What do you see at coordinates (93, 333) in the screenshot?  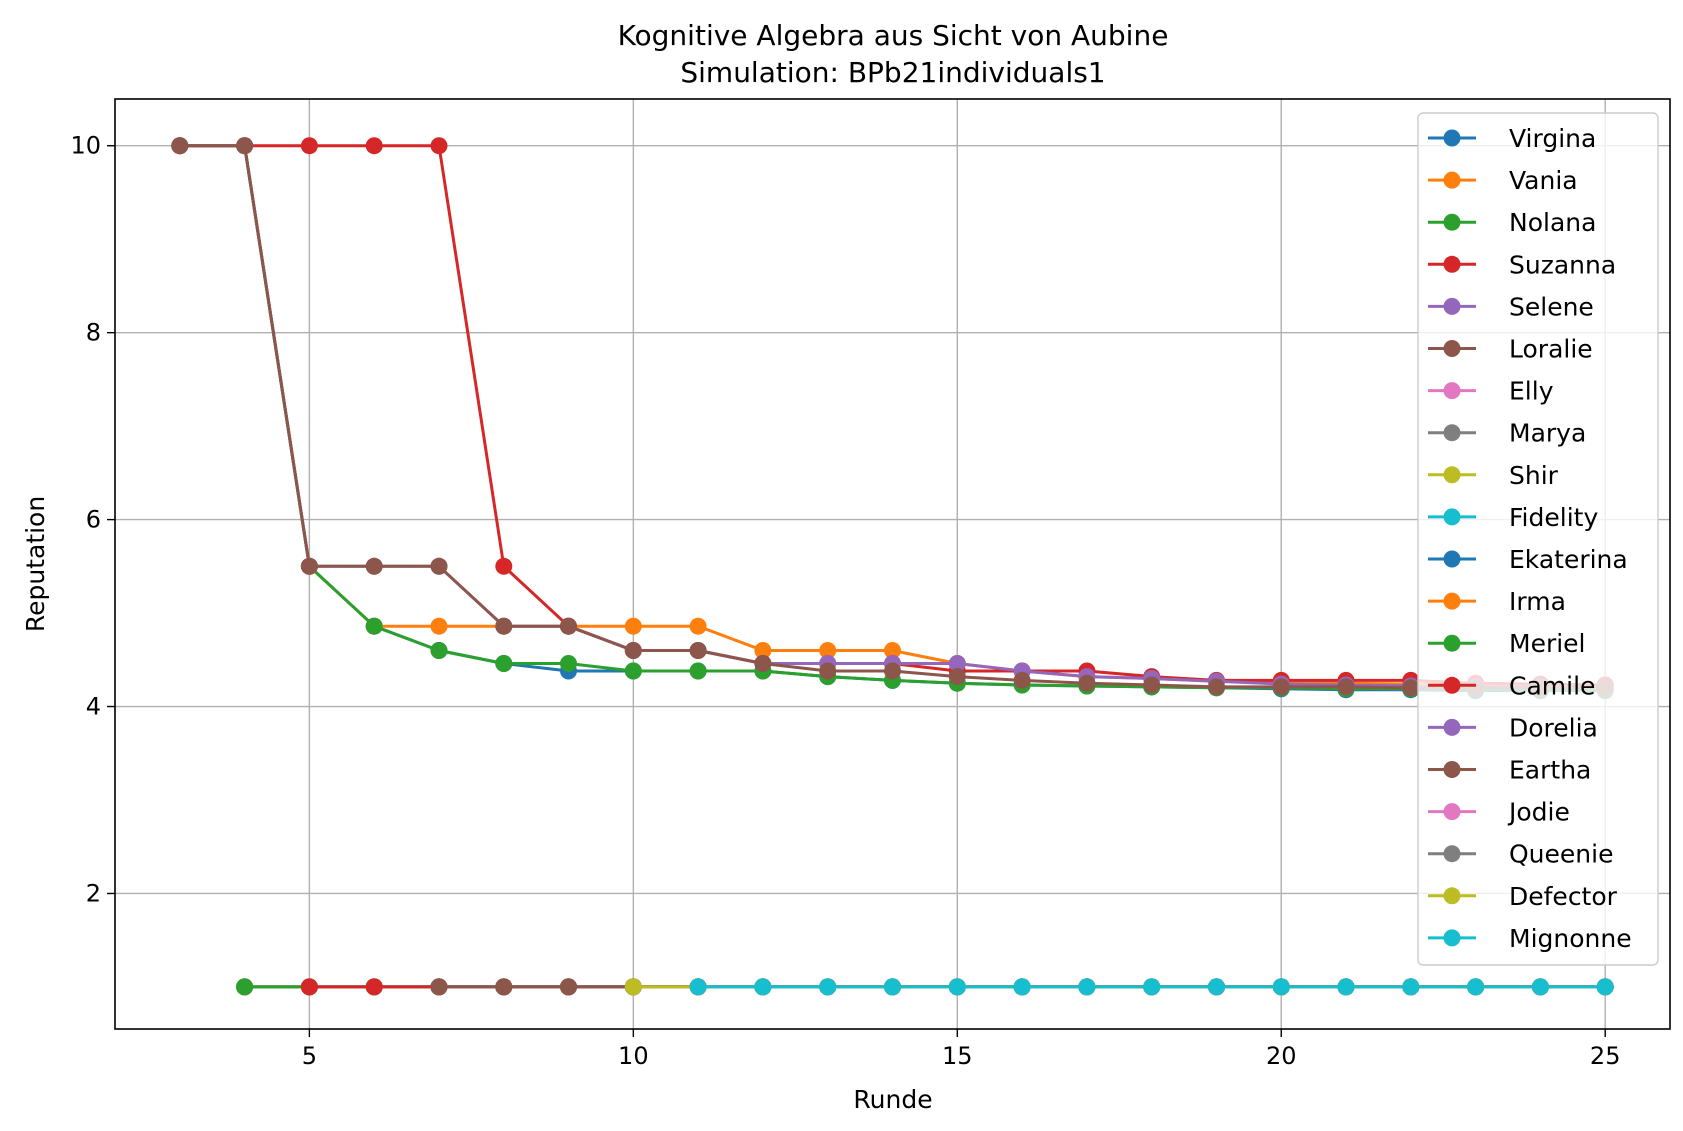 I see `y-tick-label: 8` at bounding box center [93, 333].